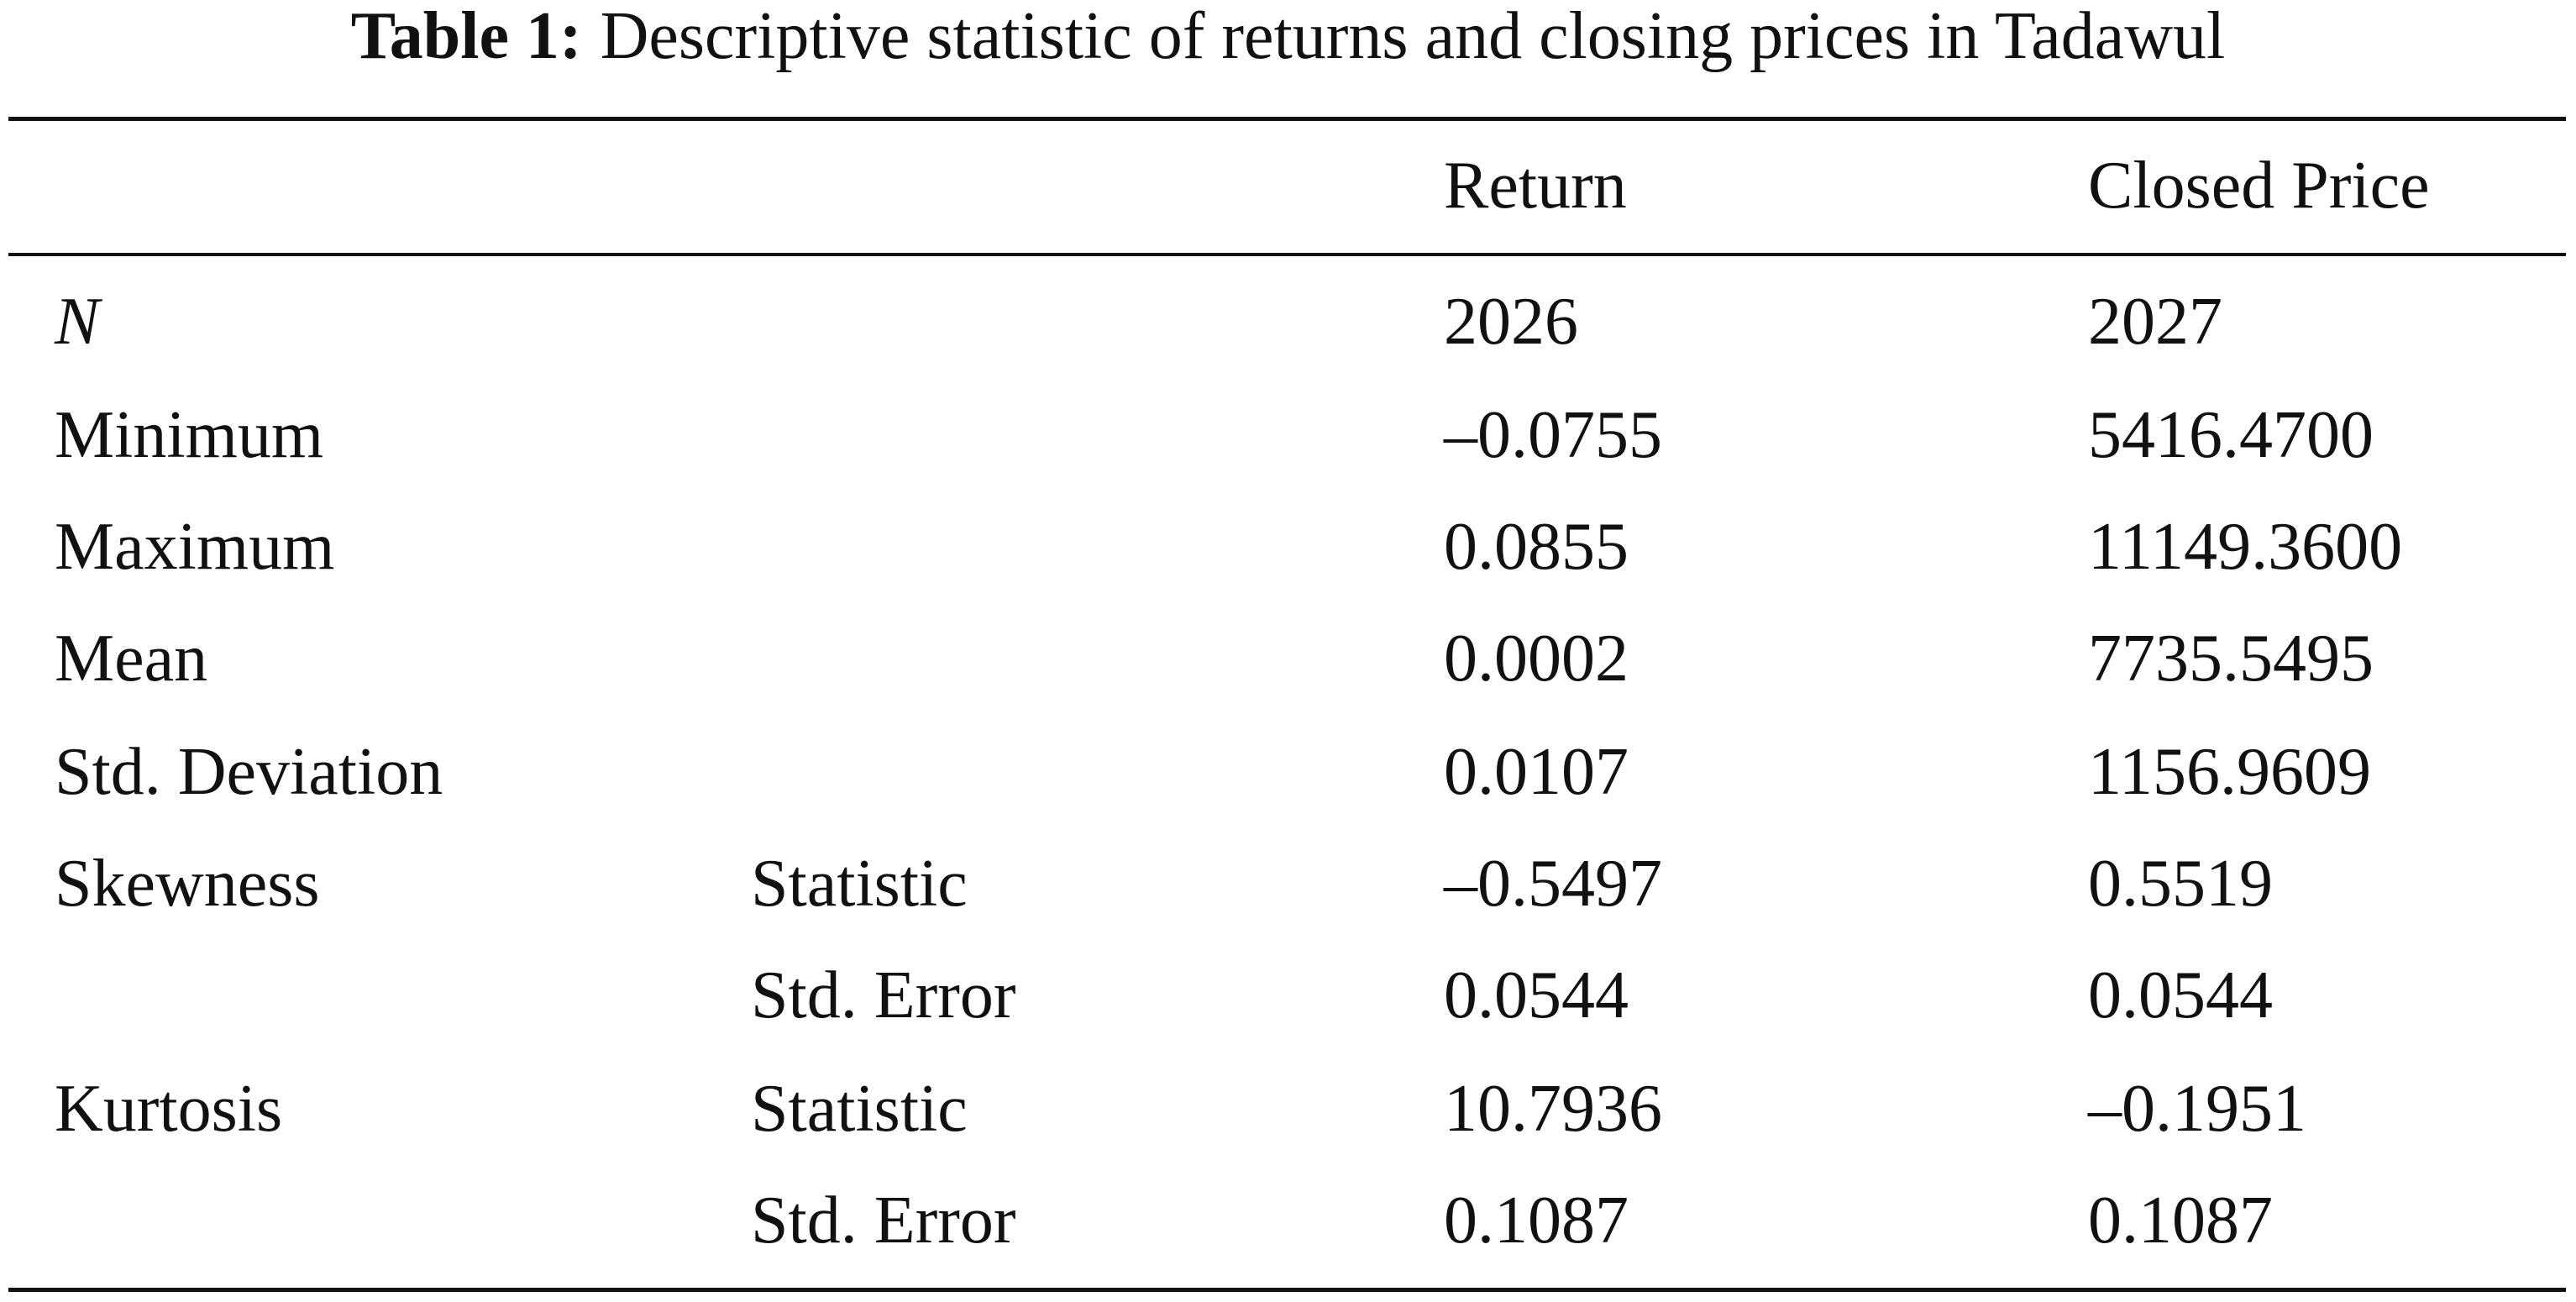 Image resolution: width=2576 pixels, height=1302 pixels. I want to click on column-header: Closed Price, so click(2259, 186).